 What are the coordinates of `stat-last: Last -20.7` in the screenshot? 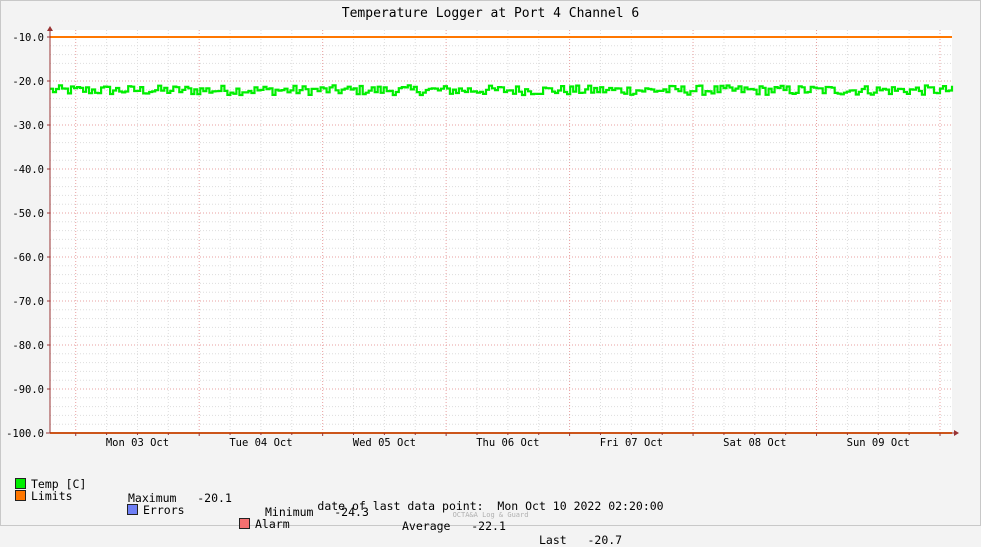 It's located at (580, 540).